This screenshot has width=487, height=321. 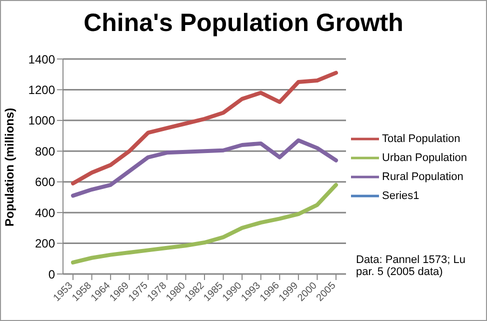 What do you see at coordinates (421, 138) in the screenshot?
I see `legend-label: Total Population` at bounding box center [421, 138].